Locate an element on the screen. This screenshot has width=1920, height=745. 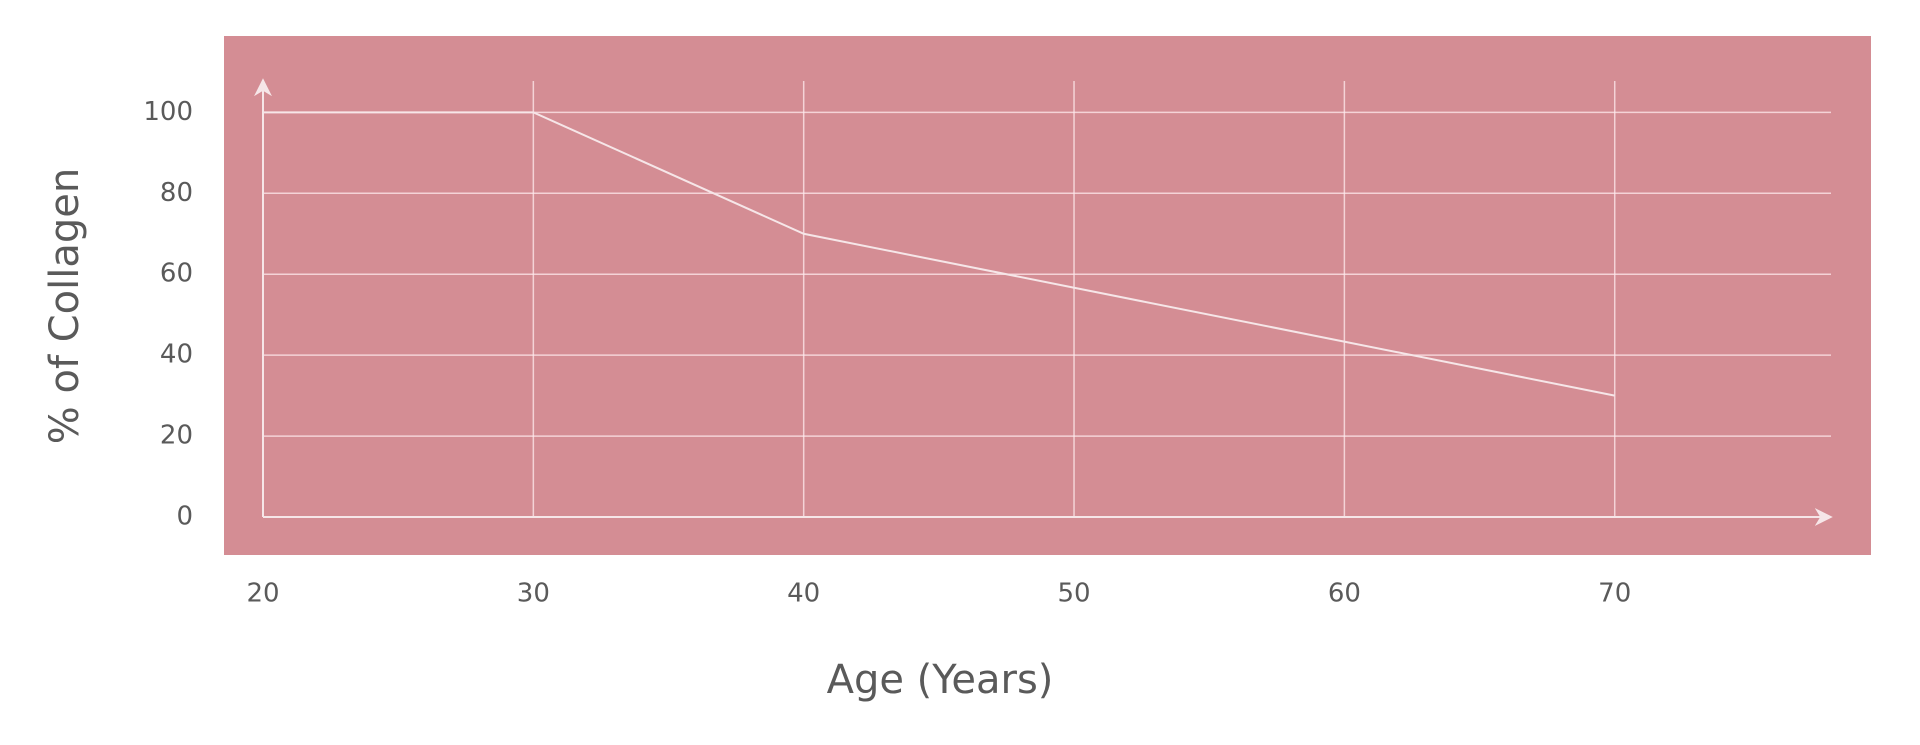
x-tick-label: 30 is located at coordinates (533, 594).